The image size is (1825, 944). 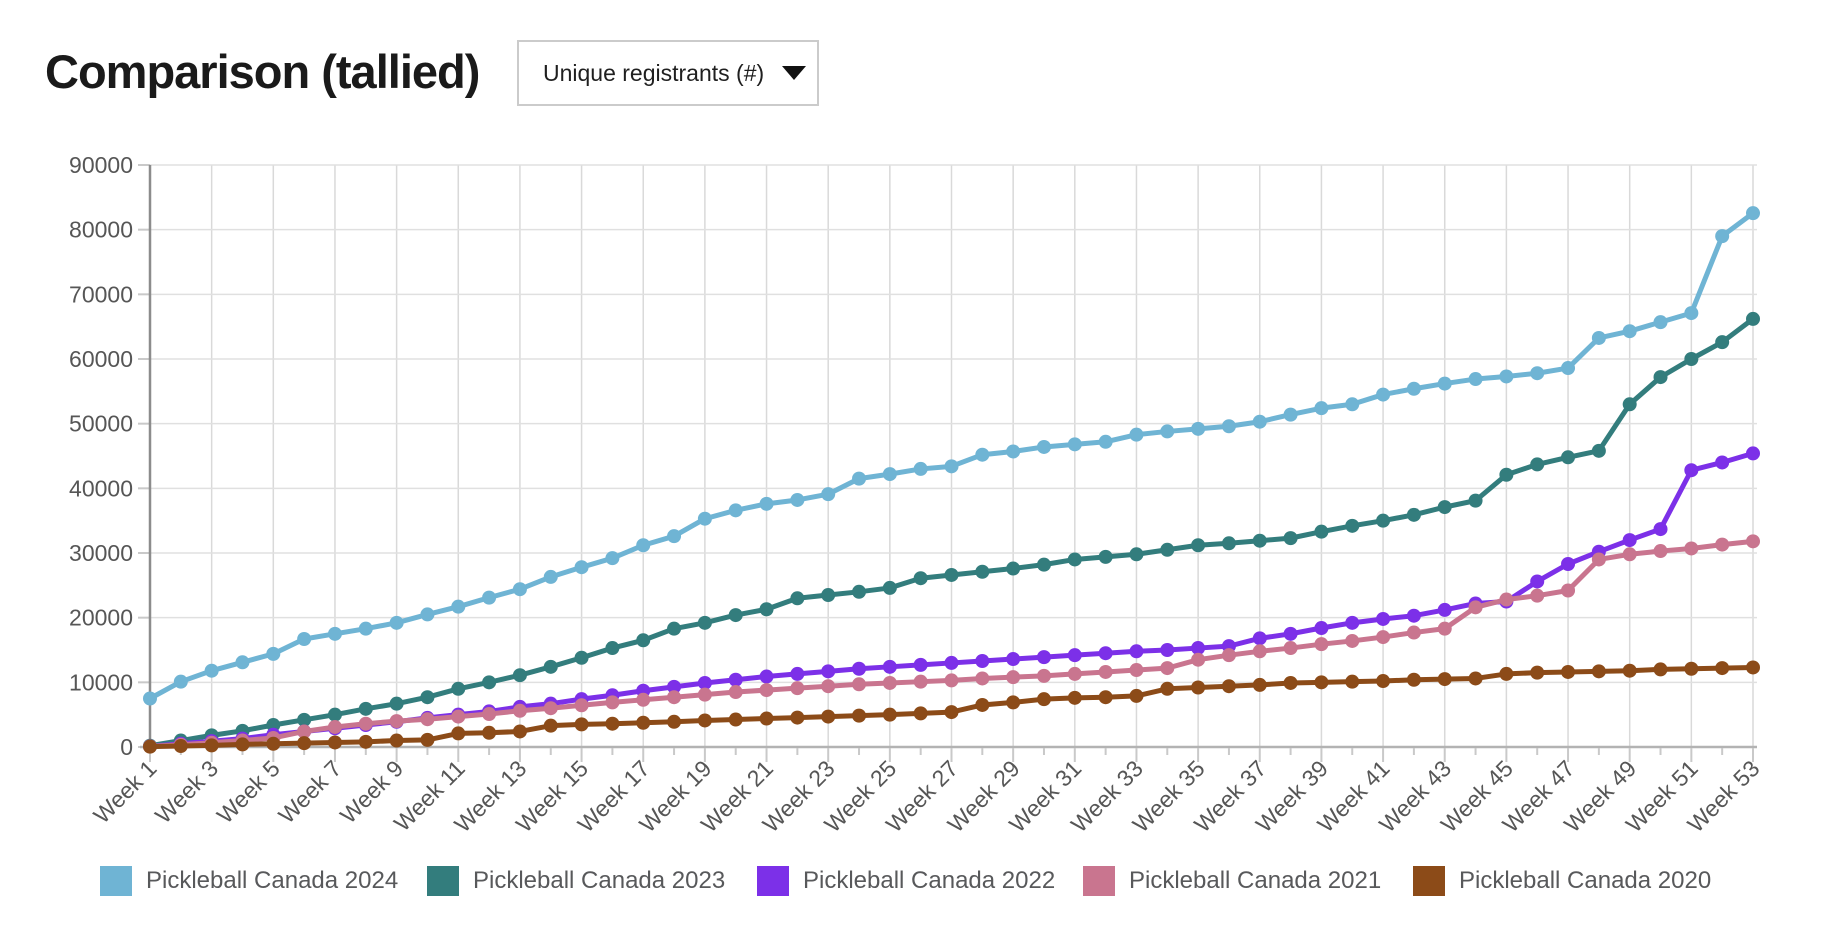 I want to click on x-axis-label: Week 7, so click(x=309, y=791).